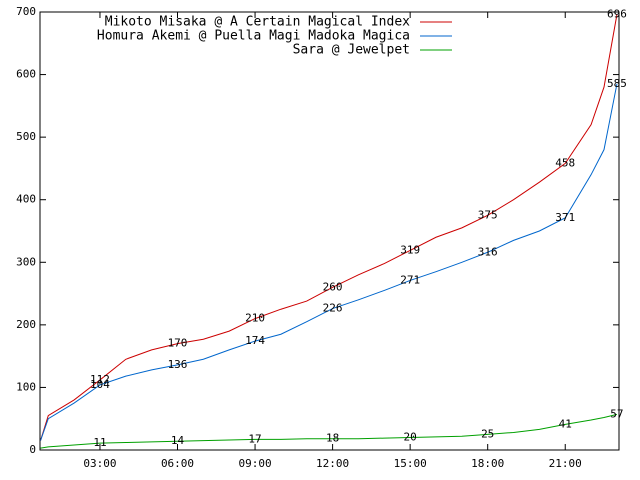  Describe the element at coordinates (26, 324) in the screenshot. I see `y-tick-label: 200` at that location.